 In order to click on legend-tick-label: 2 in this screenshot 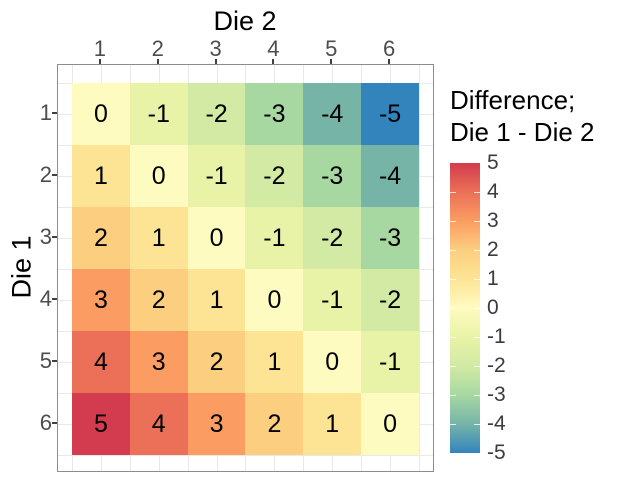, I will do `click(493, 249)`.